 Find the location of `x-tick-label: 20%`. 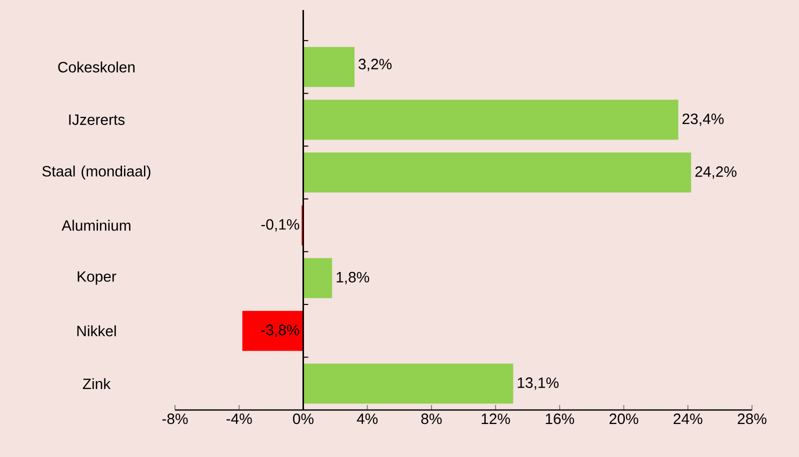

x-tick-label: 20% is located at coordinates (624, 419).